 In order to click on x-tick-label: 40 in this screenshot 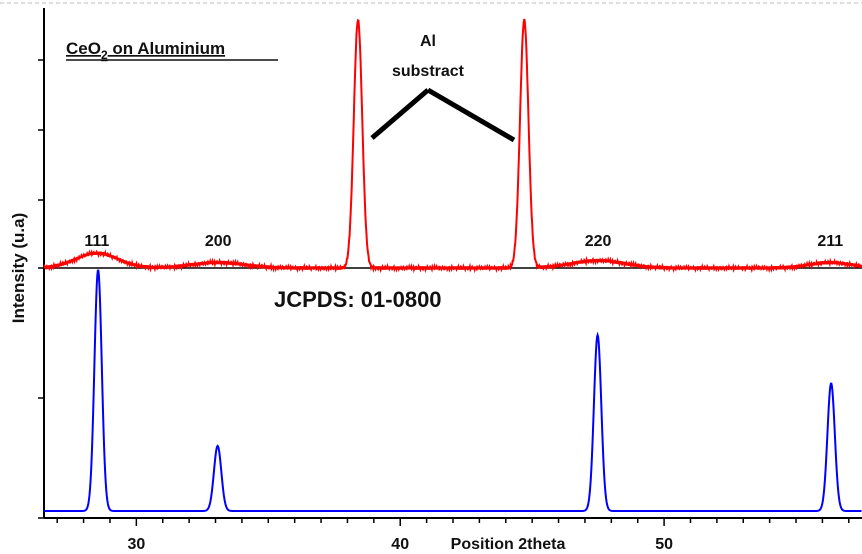, I will do `click(400, 544)`.